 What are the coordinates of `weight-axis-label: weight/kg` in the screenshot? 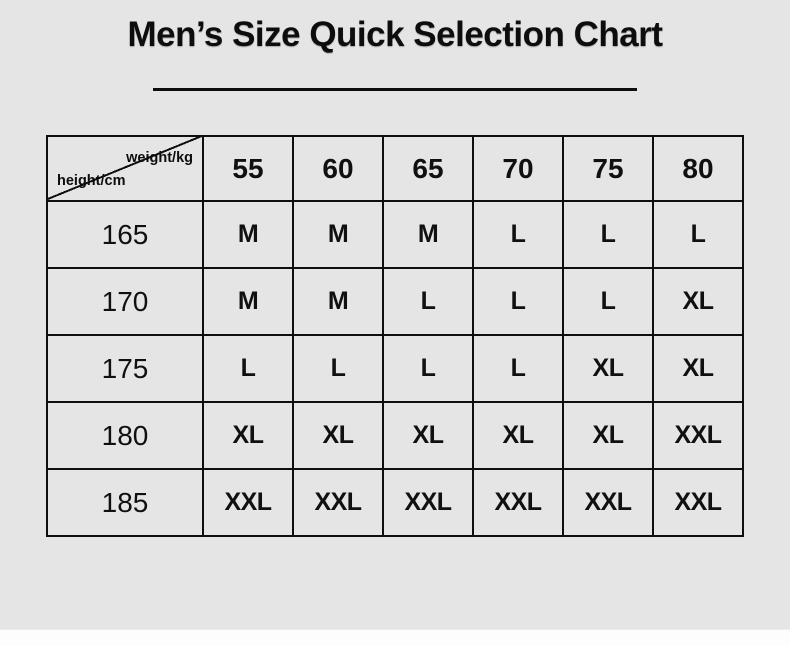 It's located at (159, 158).